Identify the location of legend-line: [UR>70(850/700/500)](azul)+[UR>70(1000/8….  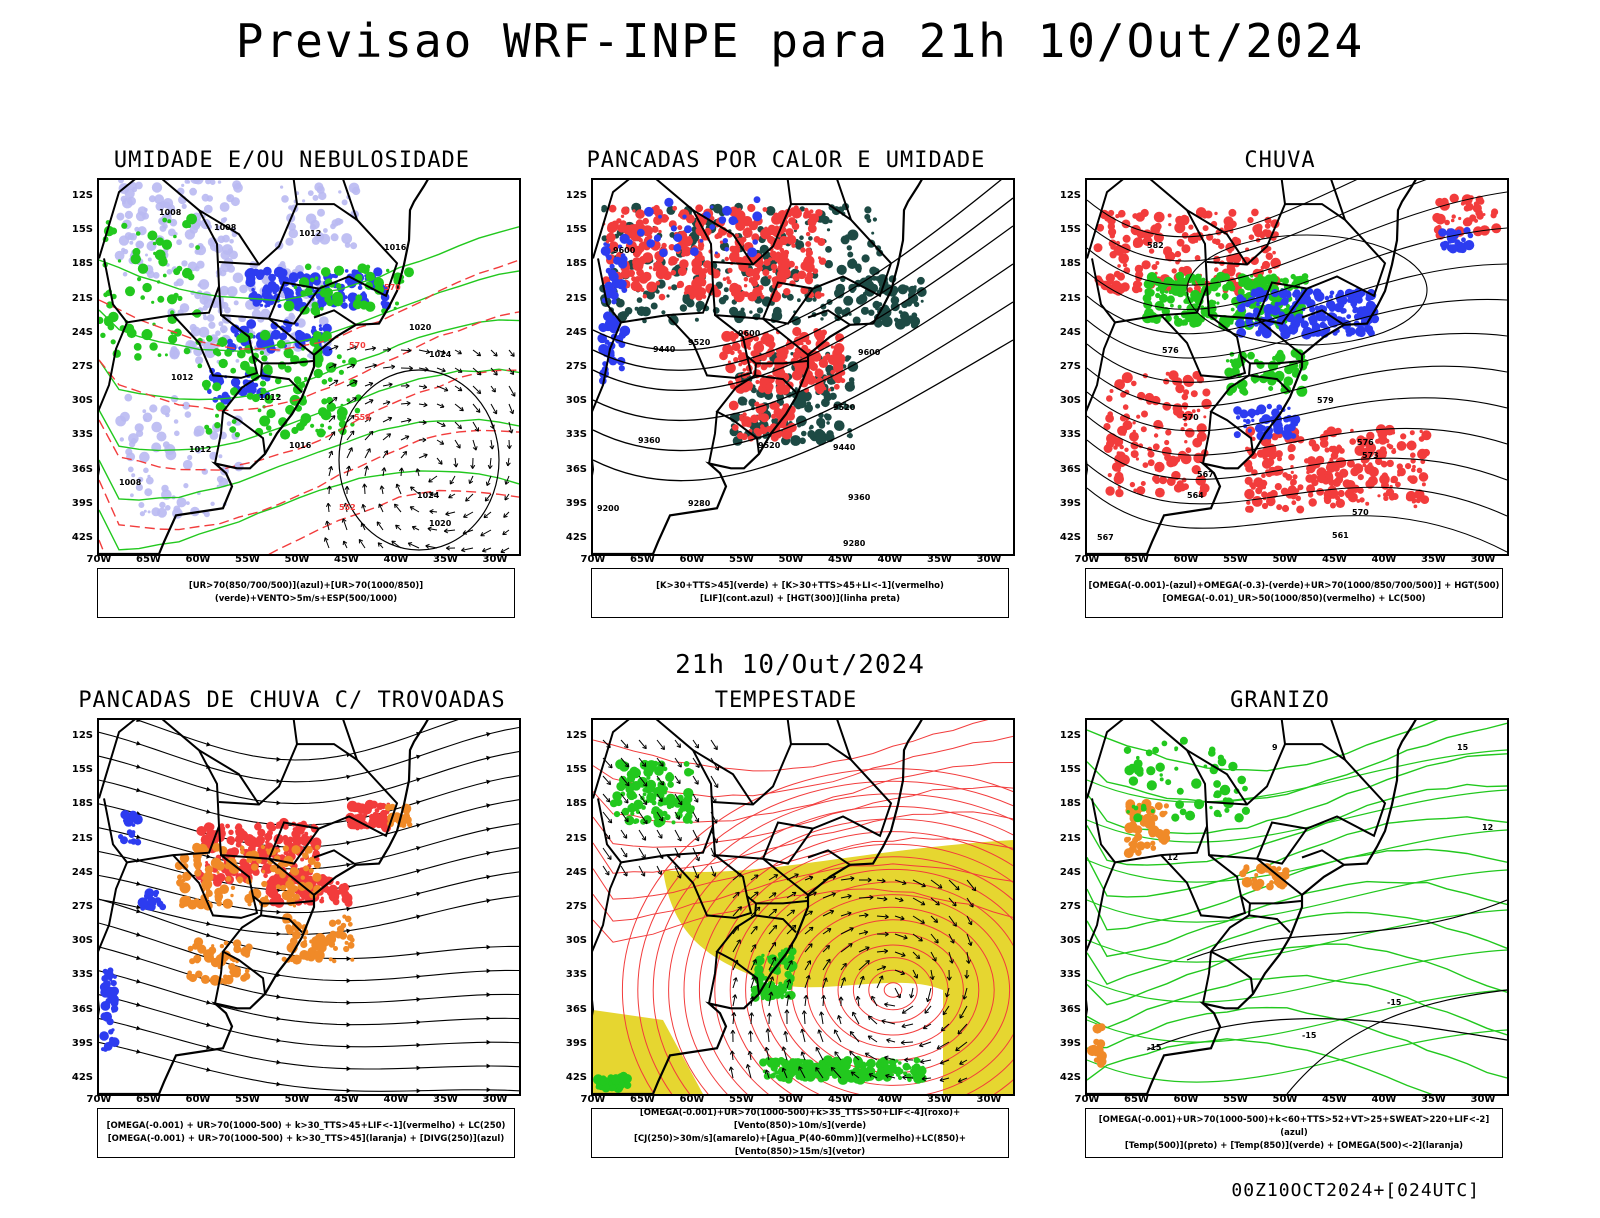
(306, 593).